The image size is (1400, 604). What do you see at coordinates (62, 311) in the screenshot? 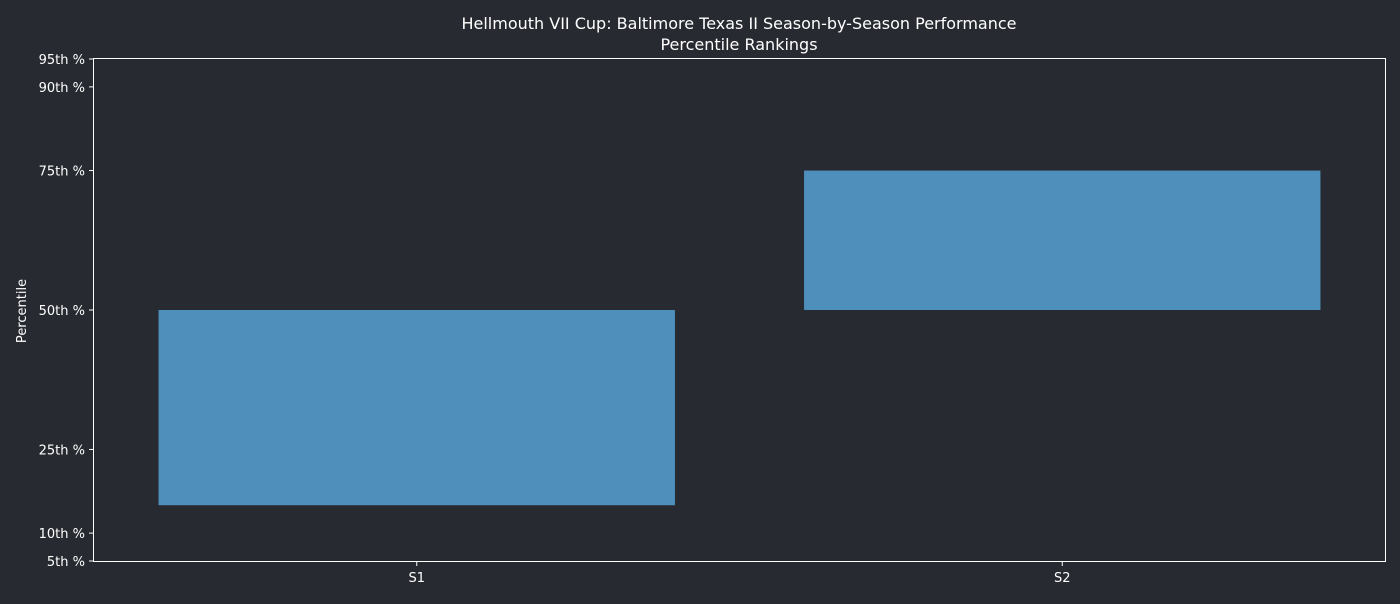
I see `y-tick-label: 50th %` at bounding box center [62, 311].